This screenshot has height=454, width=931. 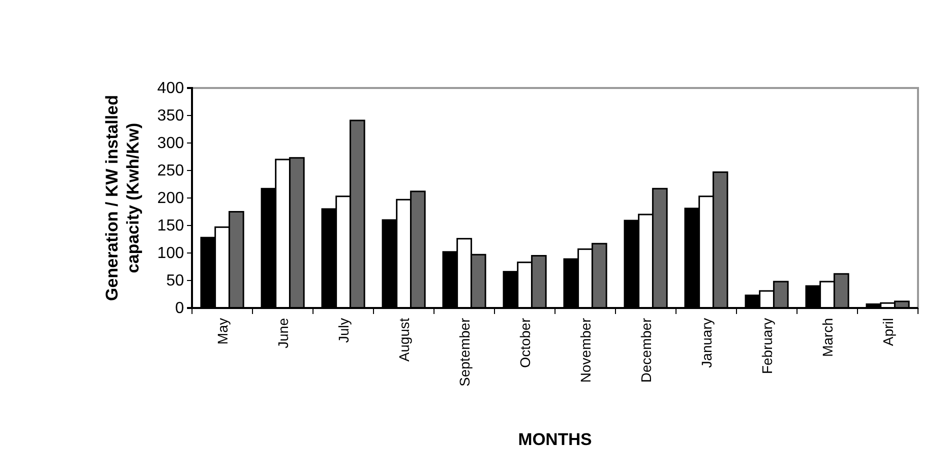 What do you see at coordinates (404, 340) in the screenshot?
I see `x-tick-label: August` at bounding box center [404, 340].